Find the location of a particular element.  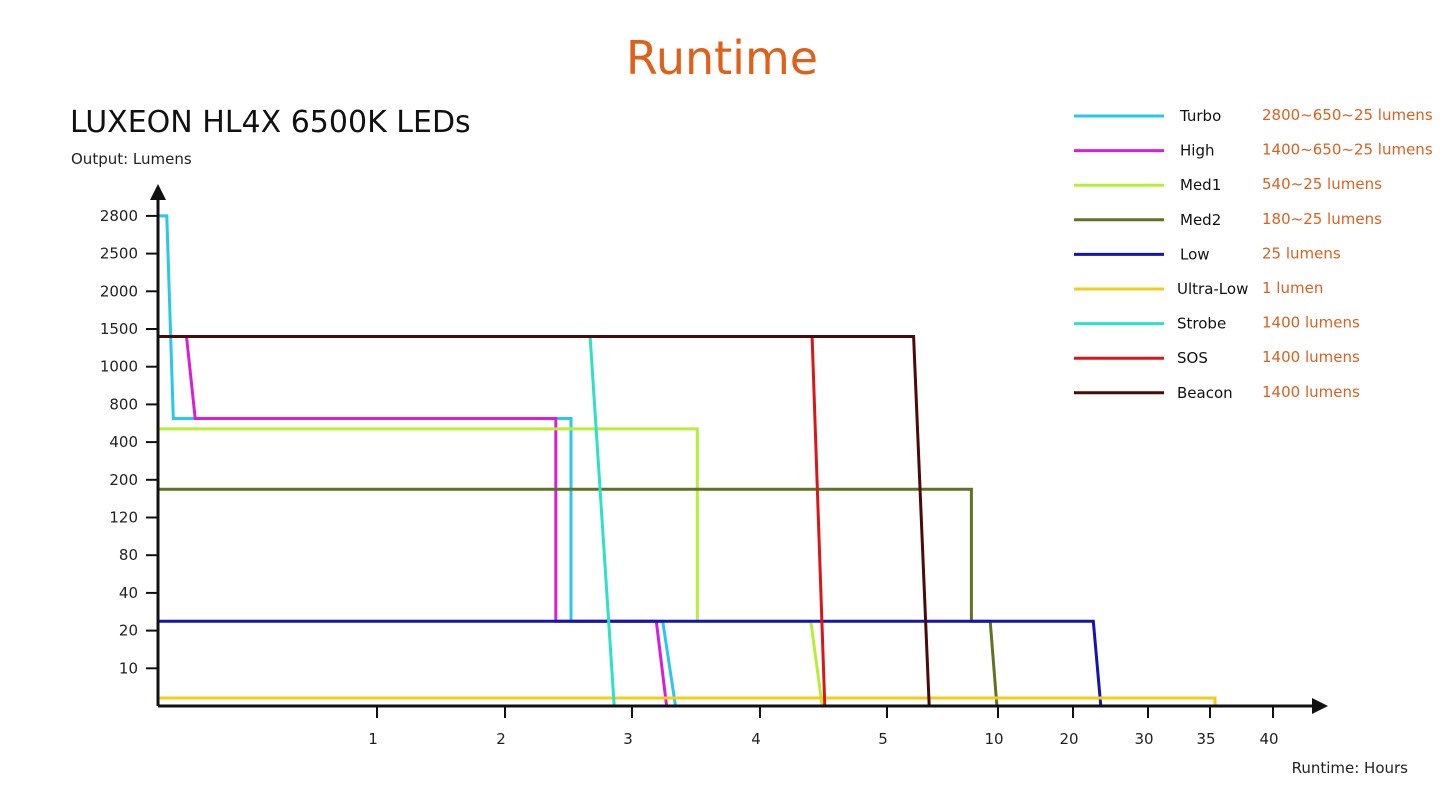

legend-item-med2: Med2 180~25 lumens is located at coordinates (1228, 219).